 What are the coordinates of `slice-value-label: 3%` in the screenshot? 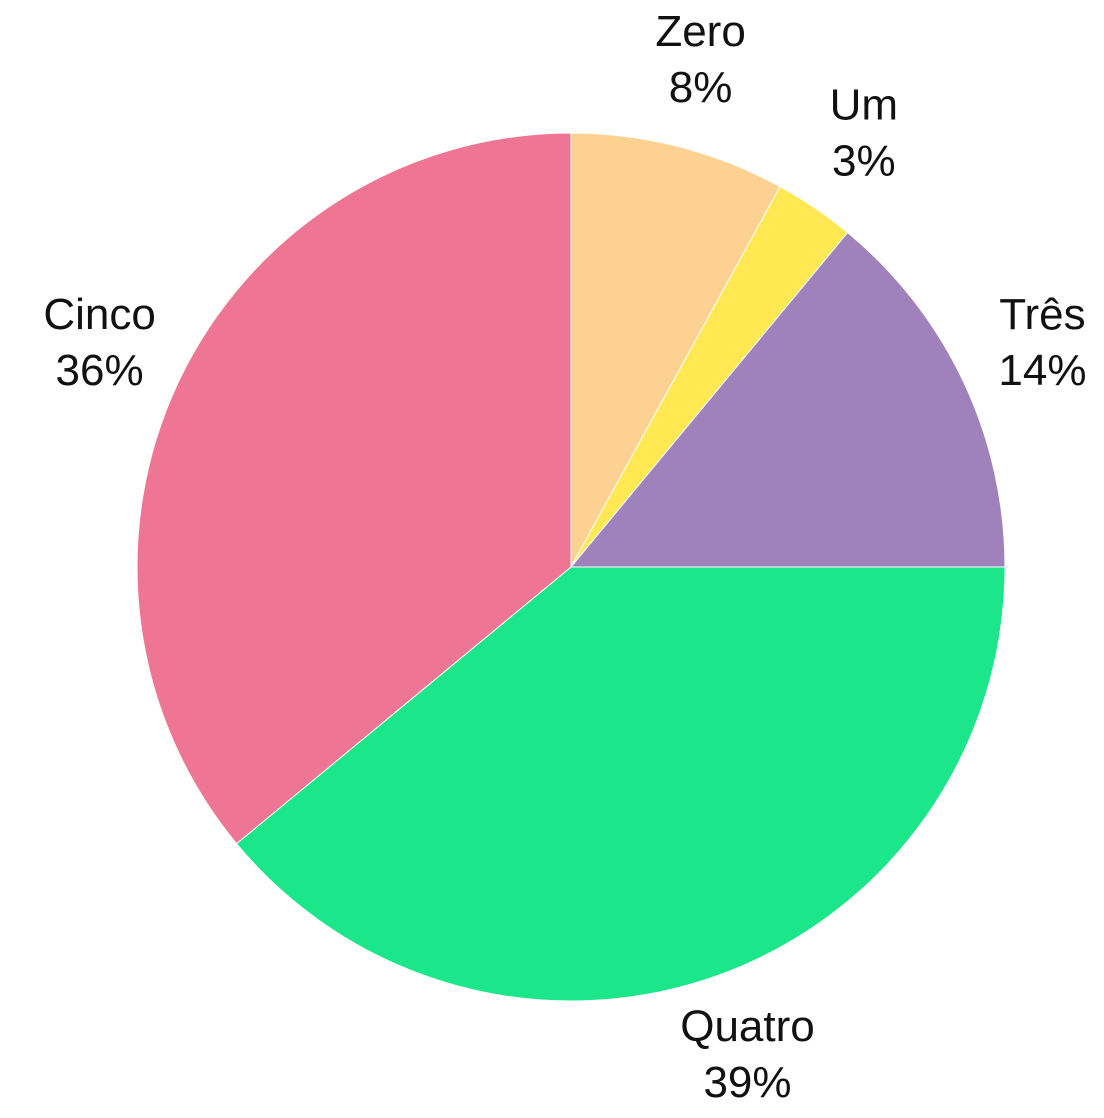 It's located at (864, 161).